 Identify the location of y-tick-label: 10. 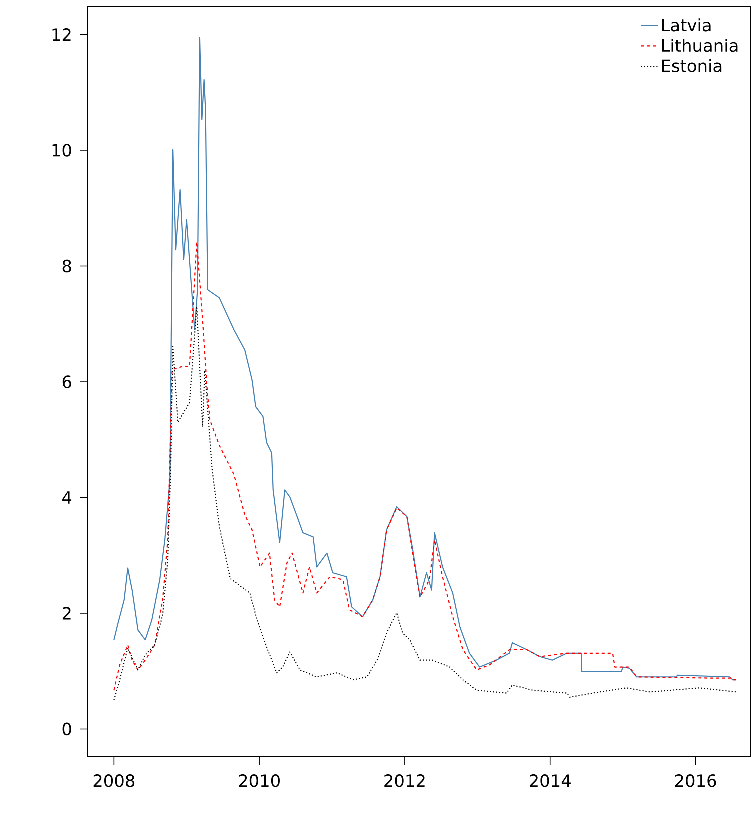
(62, 150).